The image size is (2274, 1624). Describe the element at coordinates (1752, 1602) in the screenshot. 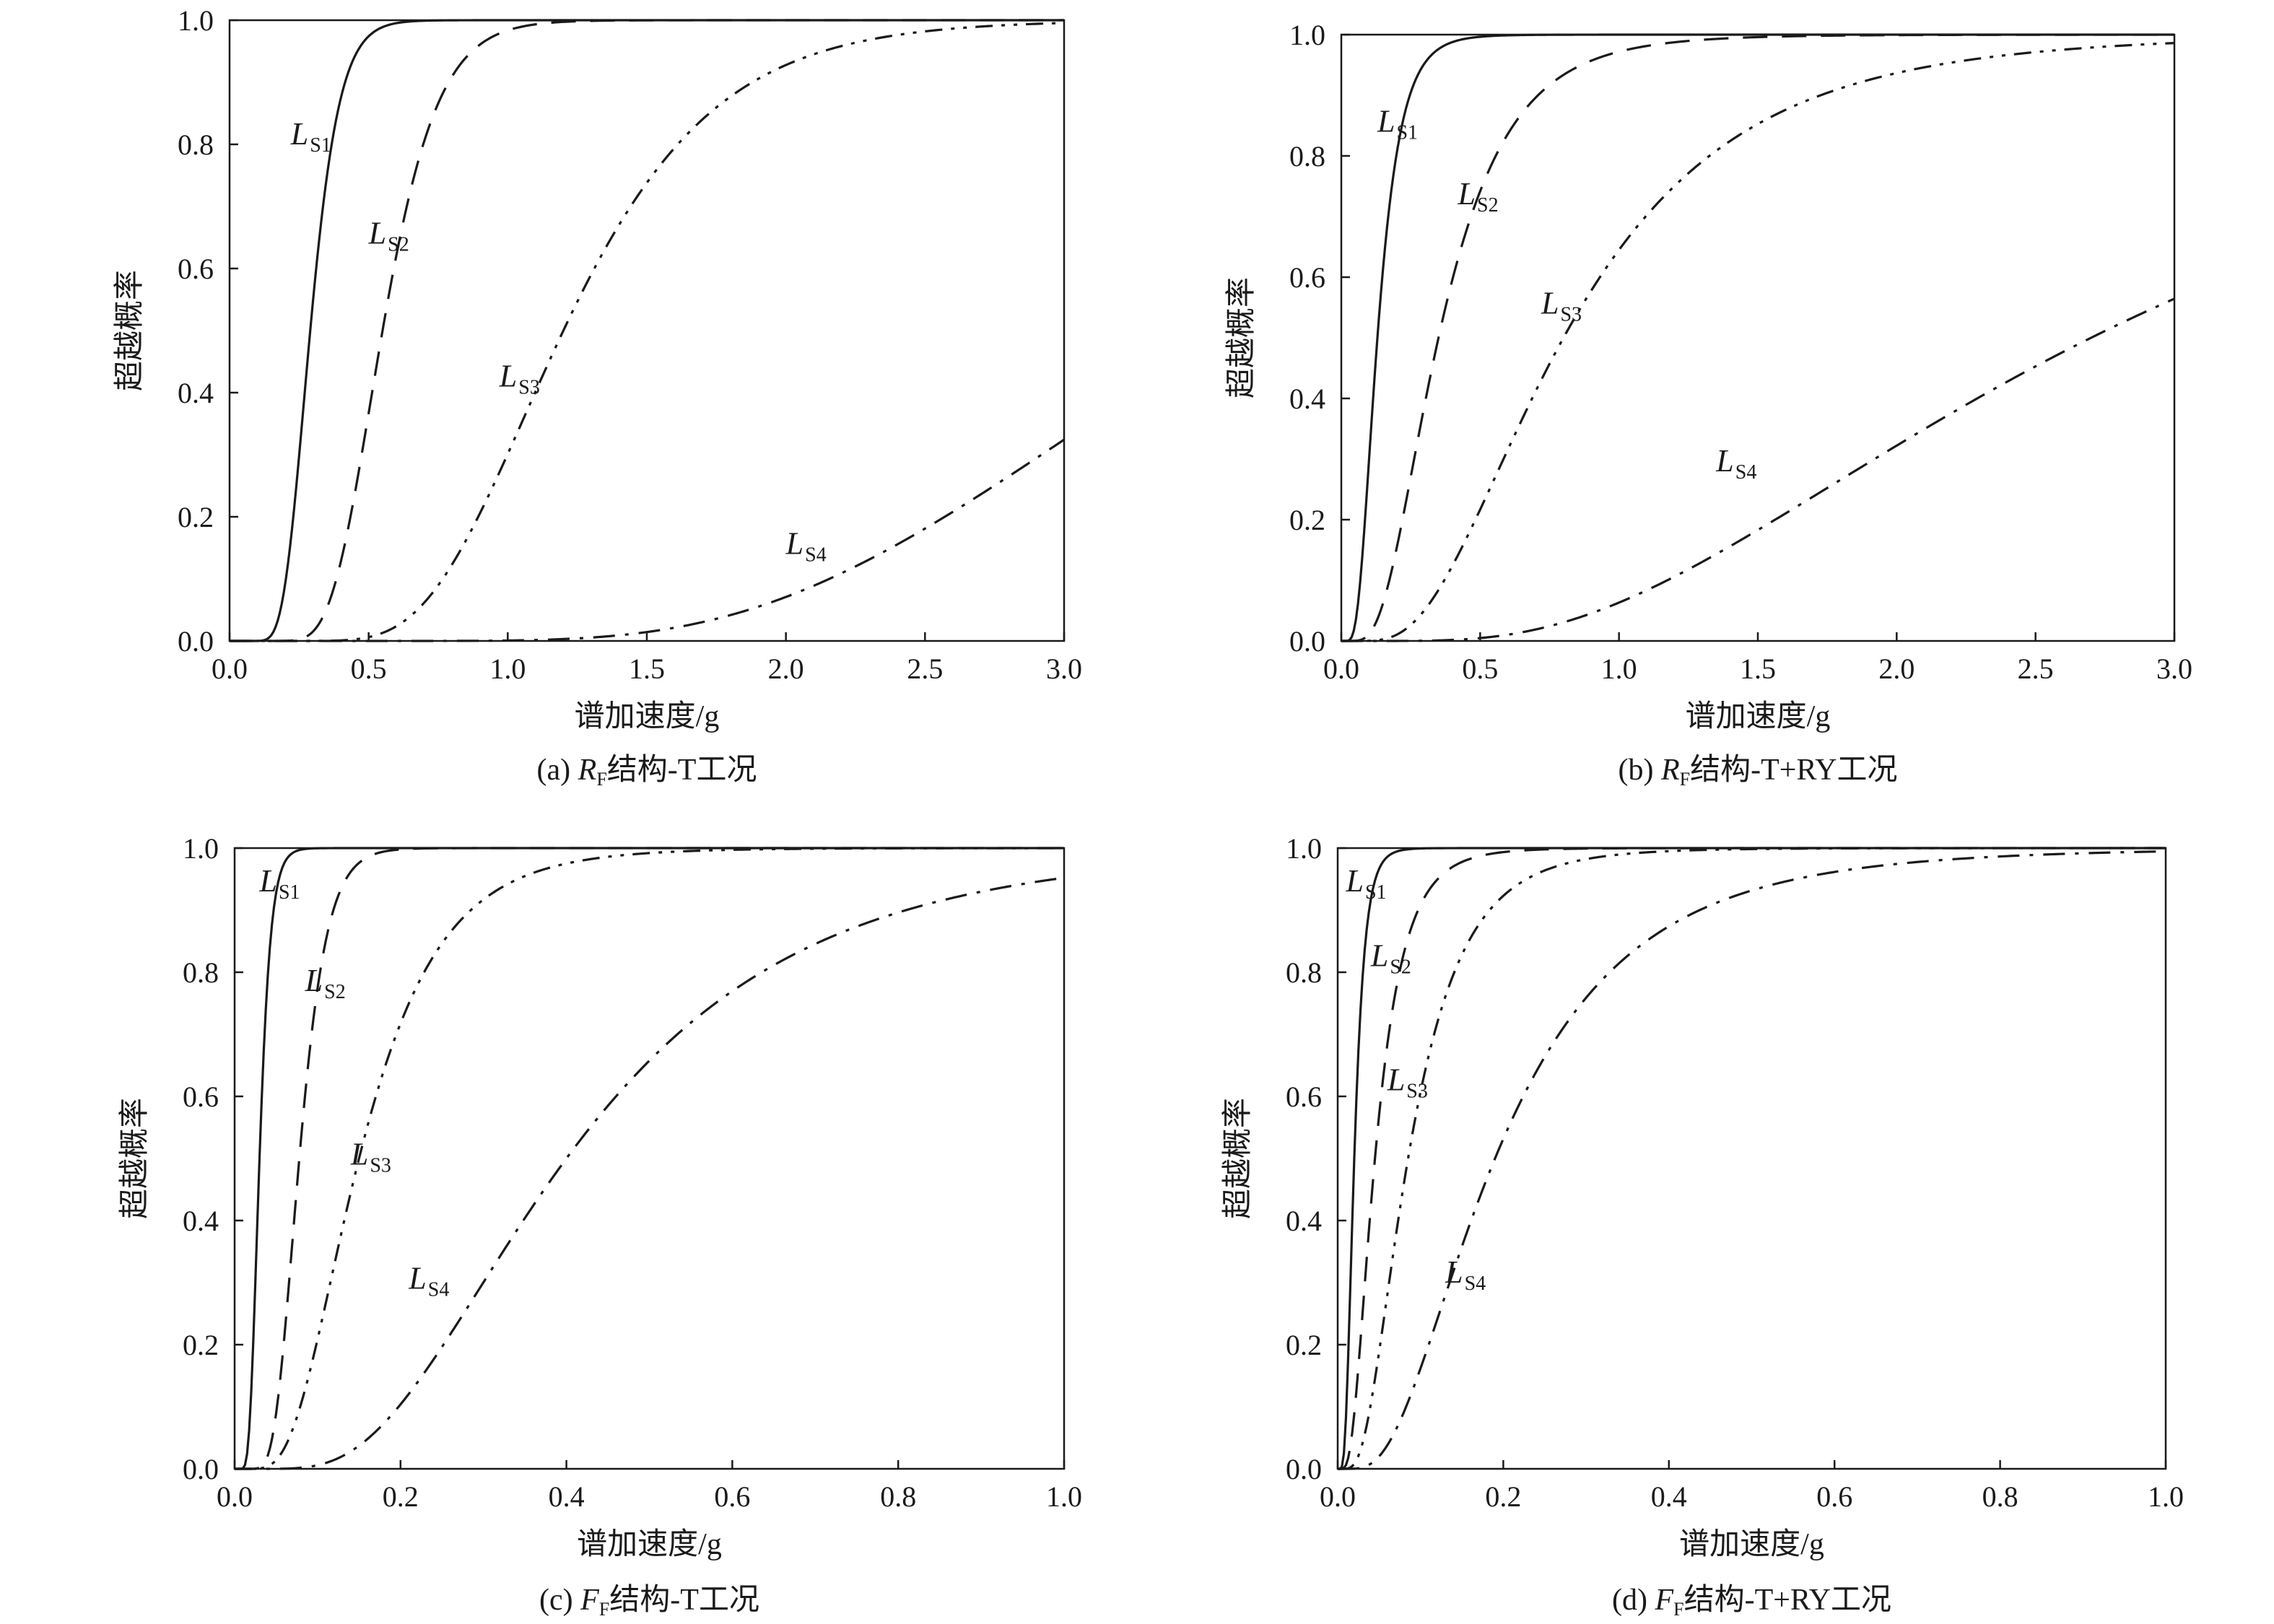

I see `panel-caption: (d) FF结构-T+RY工况` at that location.